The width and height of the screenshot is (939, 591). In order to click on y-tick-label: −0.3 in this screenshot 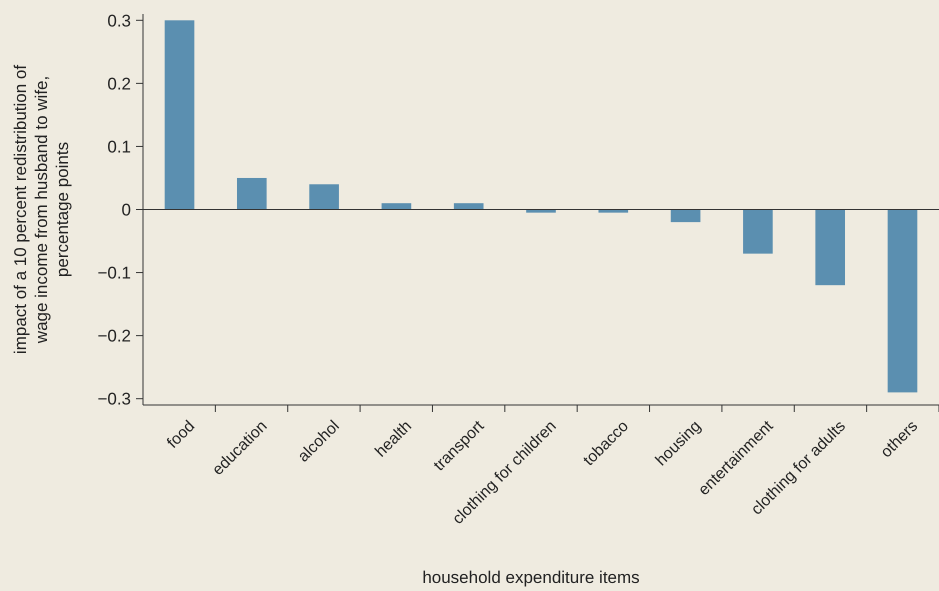, I will do `click(114, 399)`.